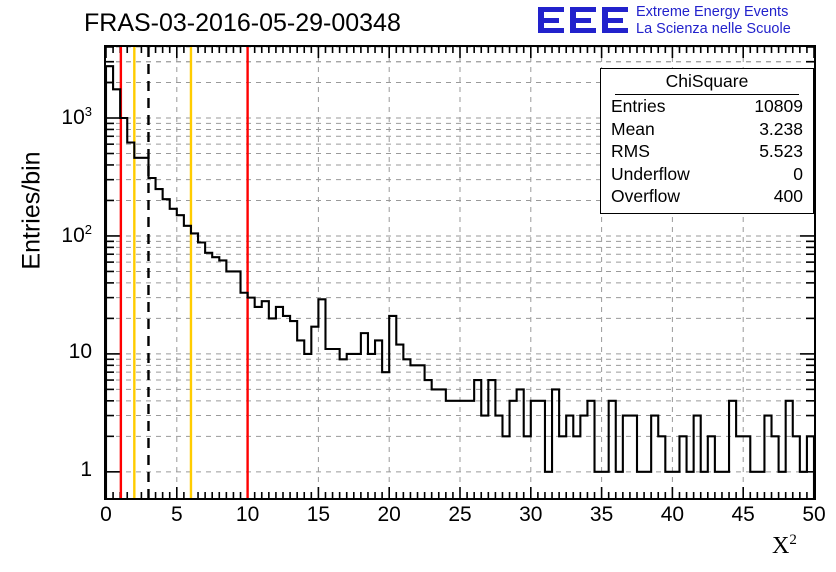 The image size is (836, 572). Describe the element at coordinates (793, 540) in the screenshot. I see `x-axis-title-exponent: 2` at that location.